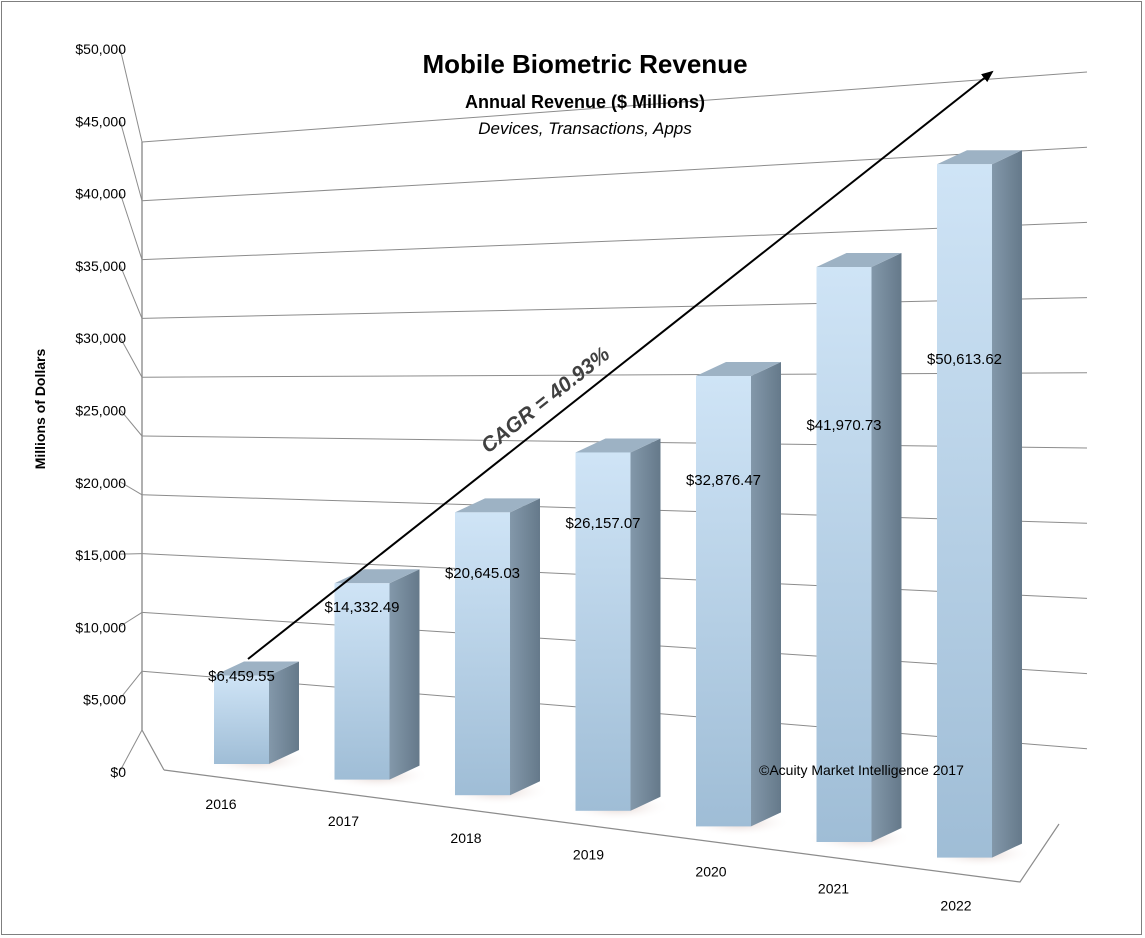 The image size is (1145, 938). I want to click on x-tick-label: 2019, so click(588, 855).